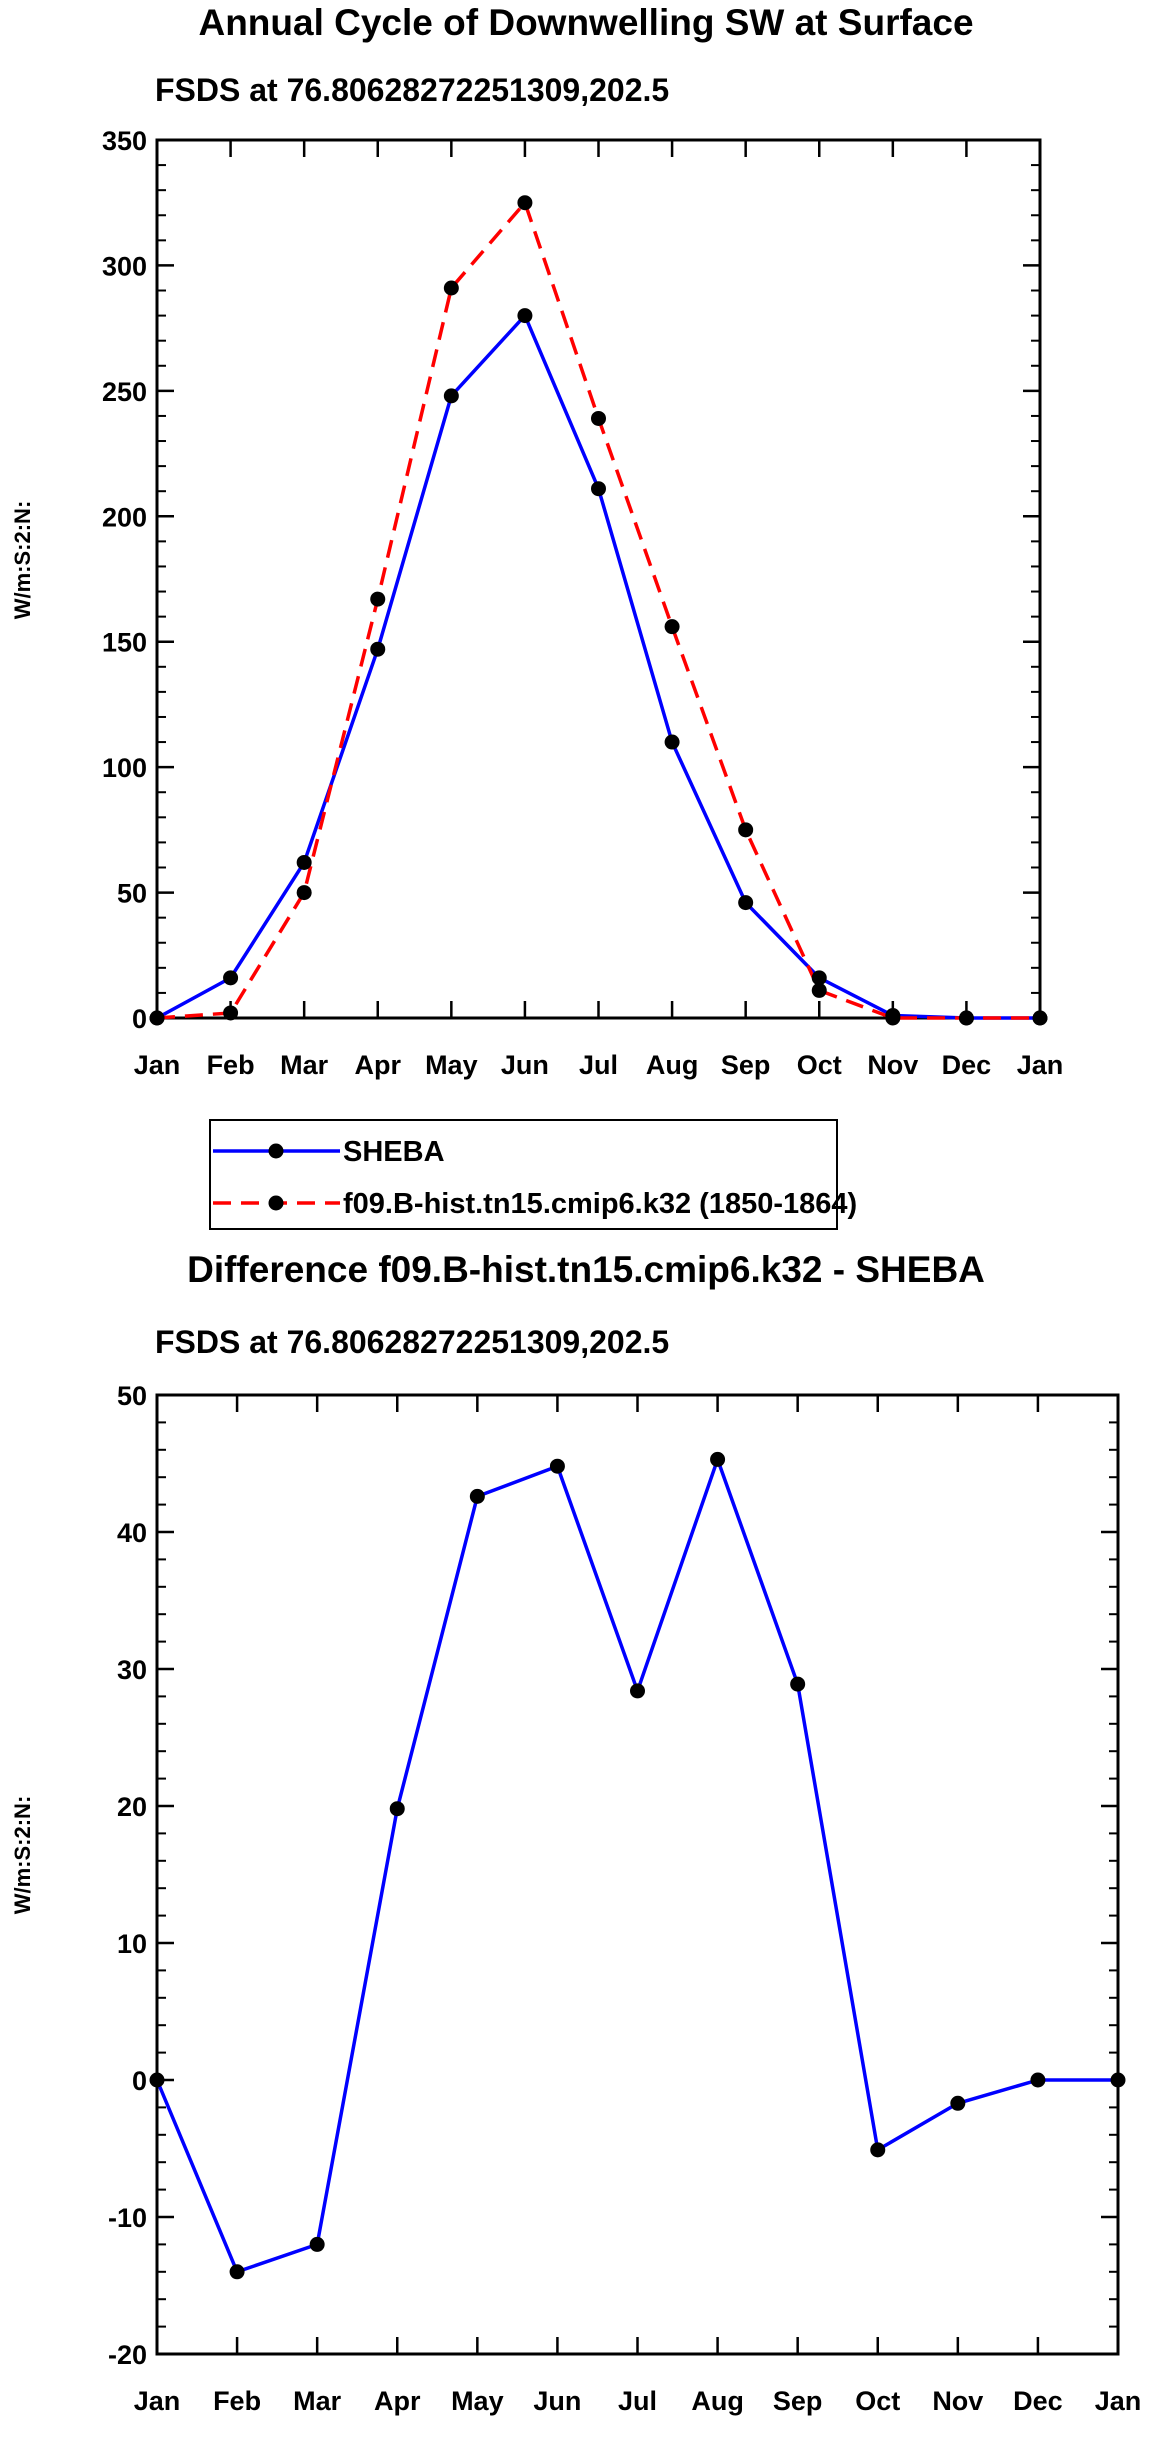 Image resolution: width=1160 pixels, height=2439 pixels. What do you see at coordinates (798, 2401) in the screenshot?
I see `chart2-xtick-label: Sep` at bounding box center [798, 2401].